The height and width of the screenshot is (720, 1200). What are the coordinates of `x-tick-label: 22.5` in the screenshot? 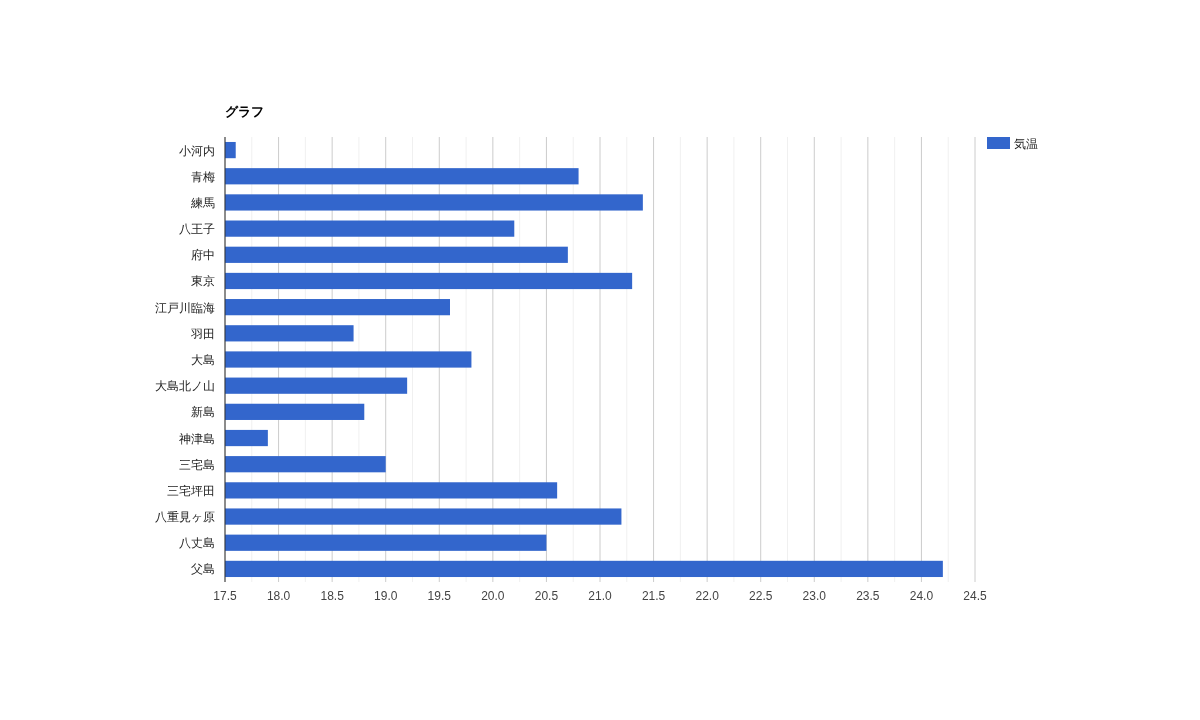 It's located at (761, 596).